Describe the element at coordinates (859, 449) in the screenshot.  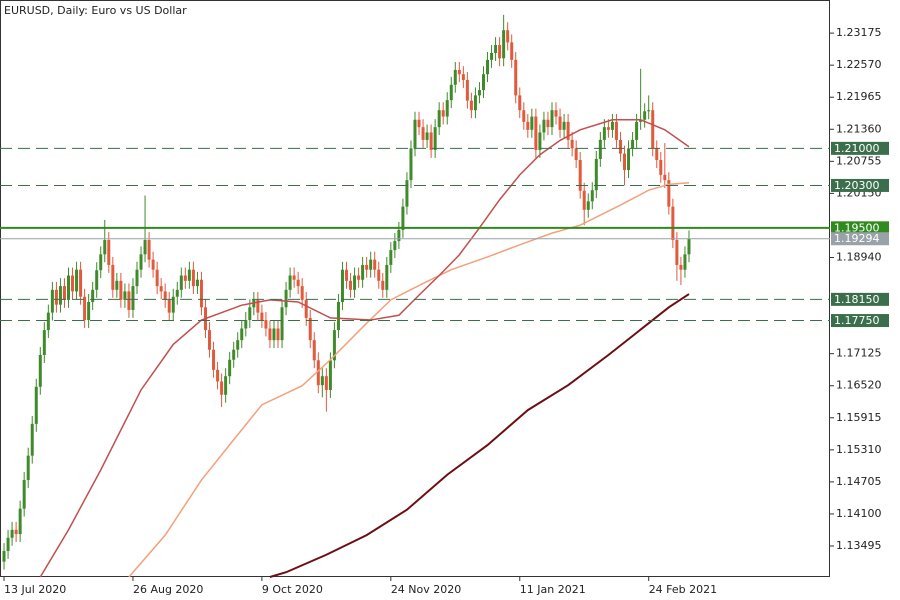
I see `y-tick-label: 1.15310` at that location.